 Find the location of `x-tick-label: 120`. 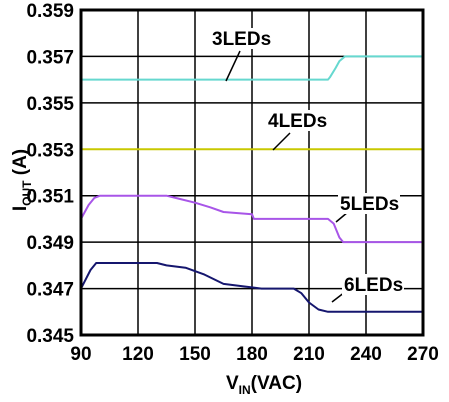

x-tick-label: 120 is located at coordinates (138, 354).